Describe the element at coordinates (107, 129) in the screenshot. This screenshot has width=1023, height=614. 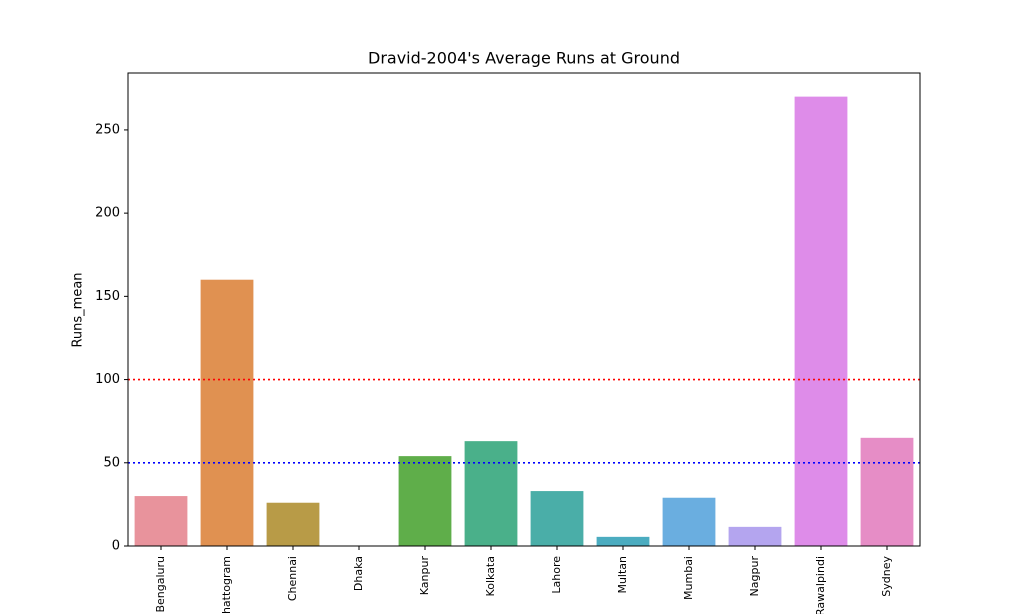
I see `y-tick-label: 250` at that location.